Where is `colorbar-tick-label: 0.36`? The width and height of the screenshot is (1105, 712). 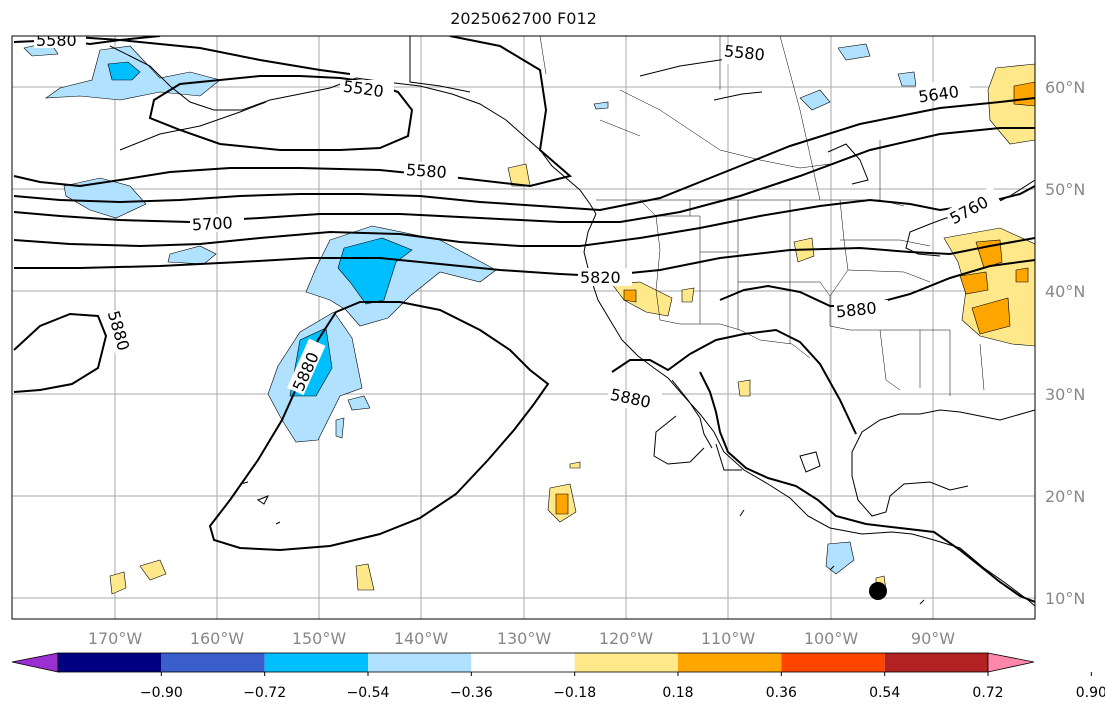 colorbar-tick-label: 0.36 is located at coordinates (781, 693).